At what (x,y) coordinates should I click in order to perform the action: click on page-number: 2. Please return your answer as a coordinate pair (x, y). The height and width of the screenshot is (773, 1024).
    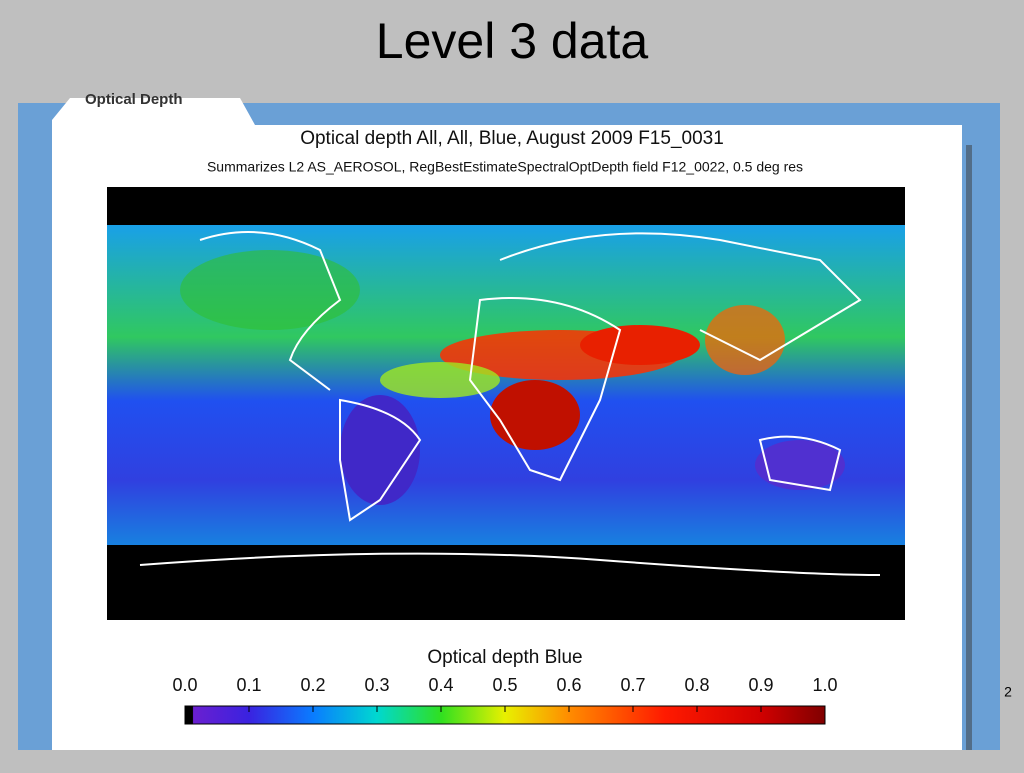
    Looking at the image, I should click on (1008, 692).